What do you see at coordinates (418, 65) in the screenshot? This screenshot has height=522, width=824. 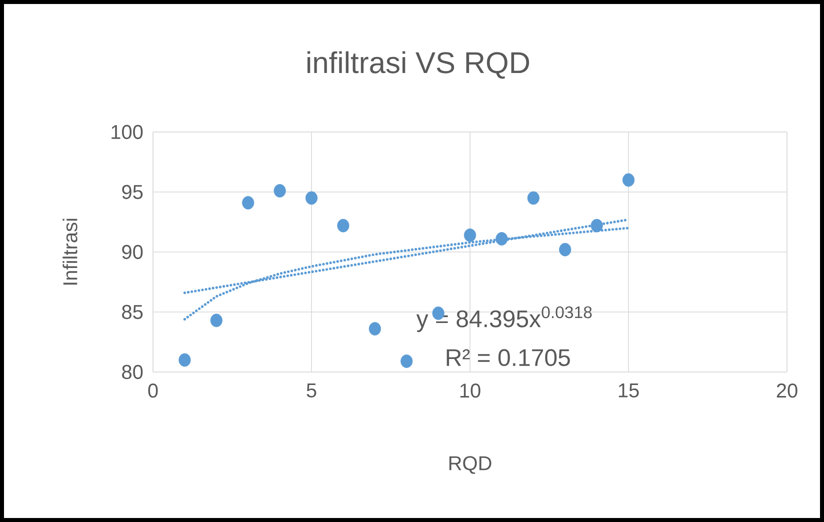 I see `chart-title: infiltrasi VS RQD` at bounding box center [418, 65].